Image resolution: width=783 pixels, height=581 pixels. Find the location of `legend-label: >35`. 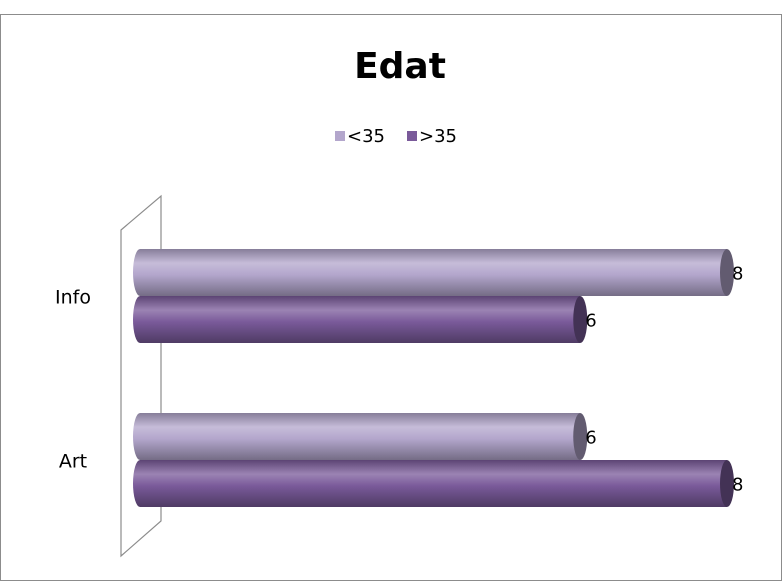

legend-label: >35 is located at coordinates (438, 136).